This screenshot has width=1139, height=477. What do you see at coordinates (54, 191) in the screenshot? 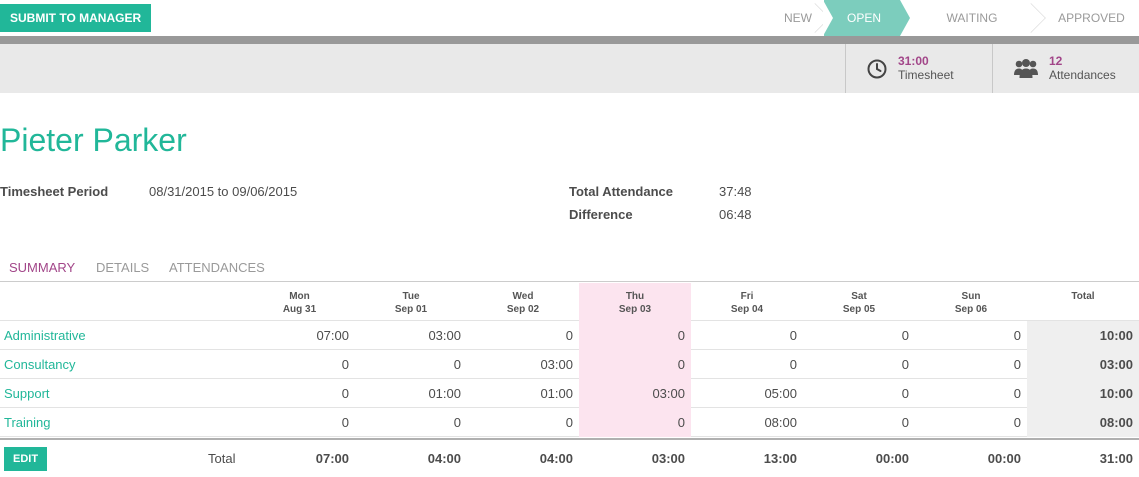
I see `timesheet-period-label: Timesheet Period` at bounding box center [54, 191].